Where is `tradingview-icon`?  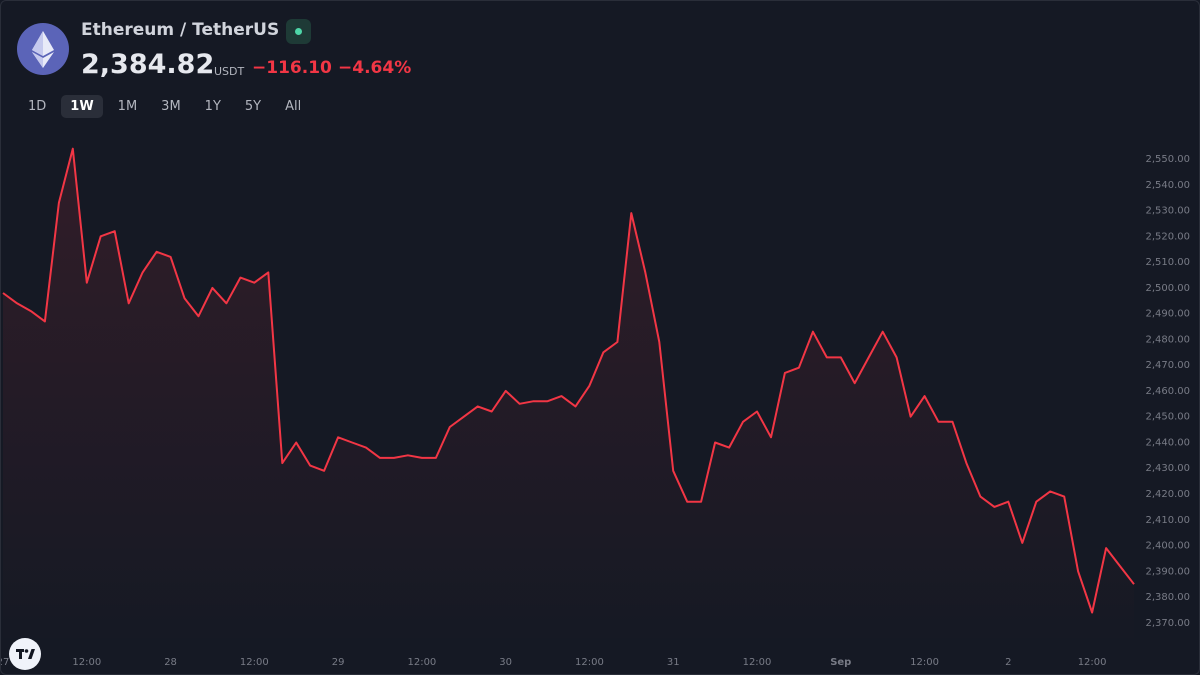 tradingview-icon is located at coordinates (25, 654).